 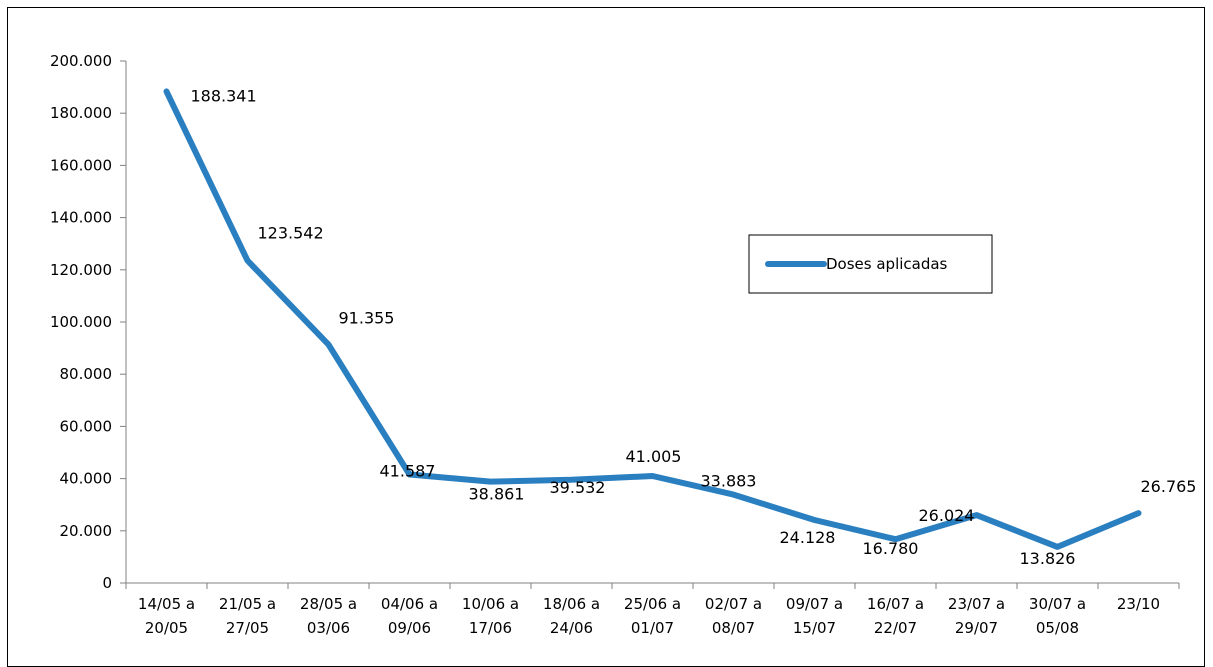 What do you see at coordinates (81, 218) in the screenshot?
I see `y-tick-label: 140.000` at bounding box center [81, 218].